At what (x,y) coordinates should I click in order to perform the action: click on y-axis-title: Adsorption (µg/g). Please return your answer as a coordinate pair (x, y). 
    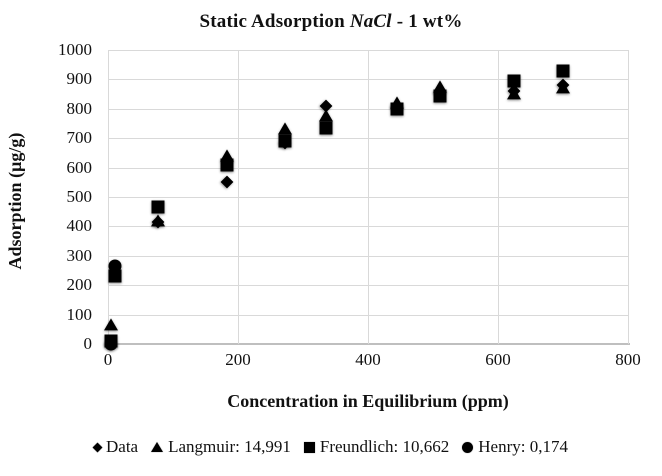
    Looking at the image, I should click on (15, 201).